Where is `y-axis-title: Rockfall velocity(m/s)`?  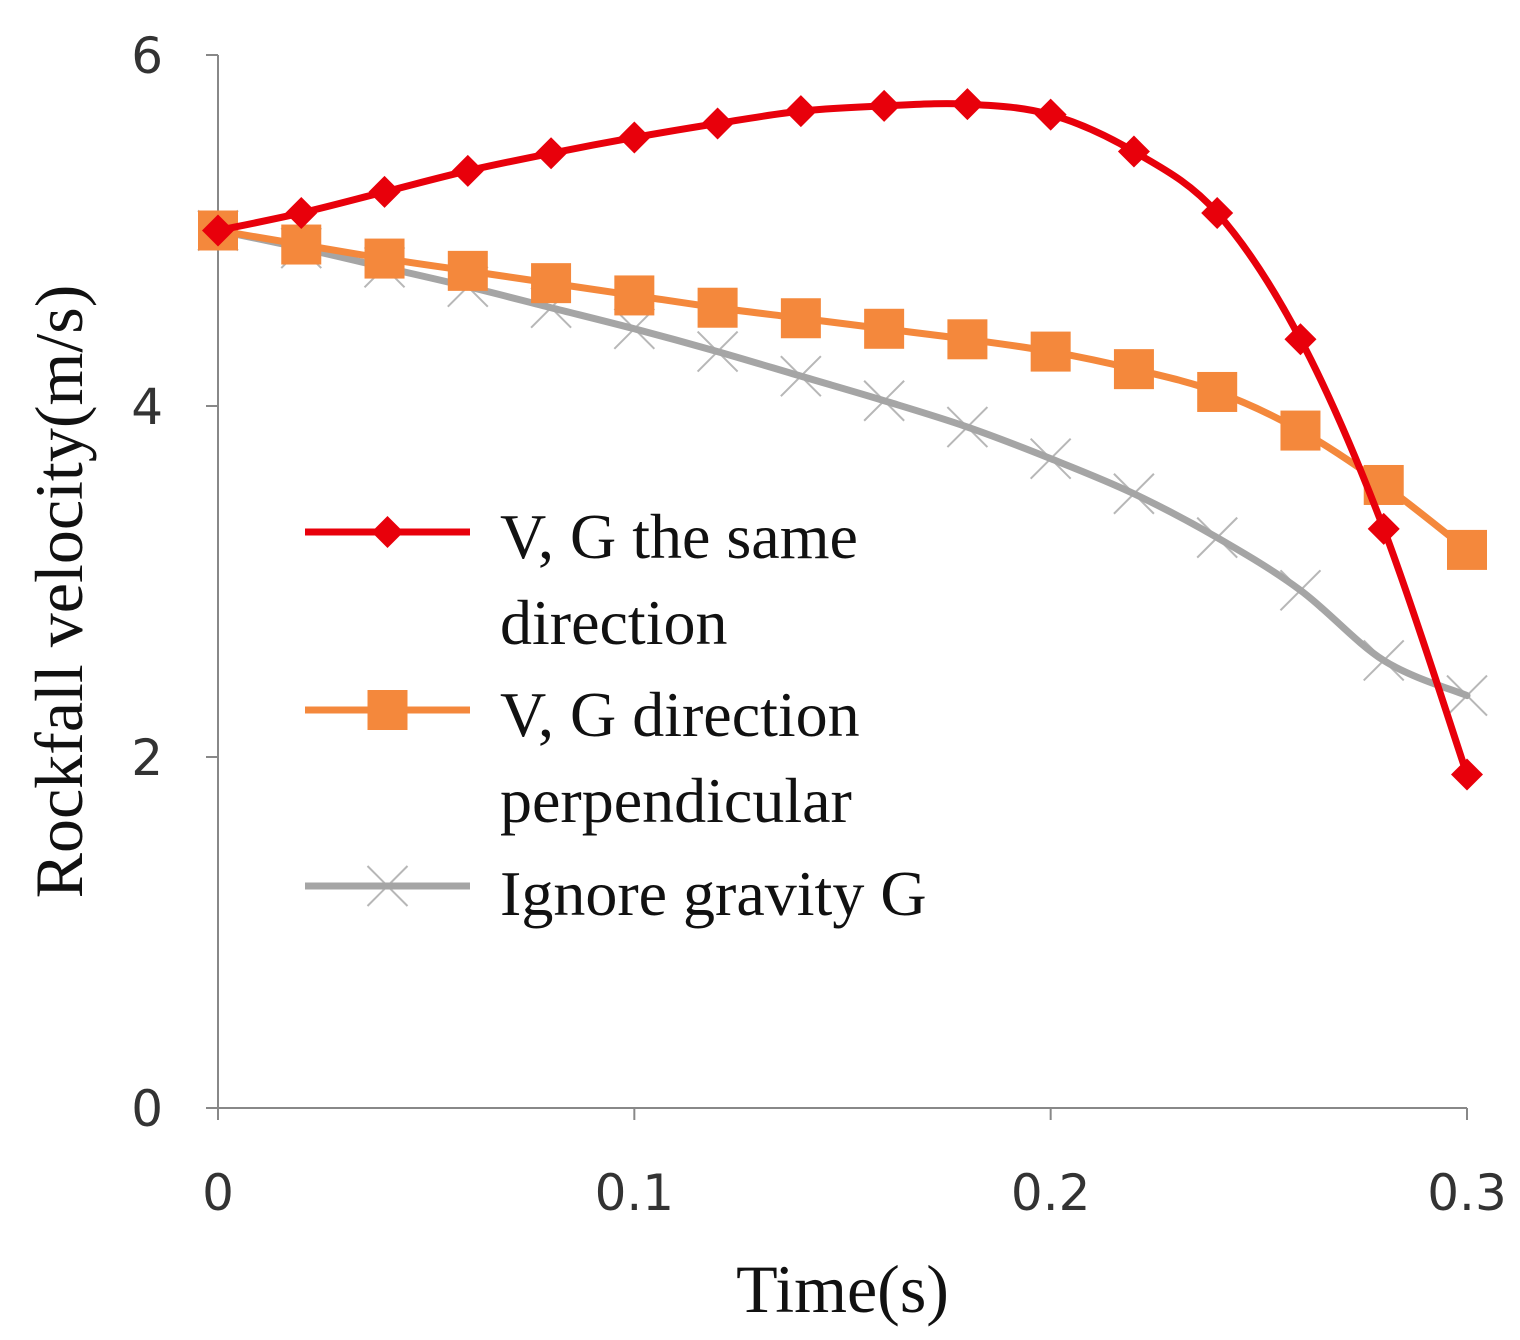 y-axis-title: Rockfall velocity(m/s) is located at coordinates (59, 592).